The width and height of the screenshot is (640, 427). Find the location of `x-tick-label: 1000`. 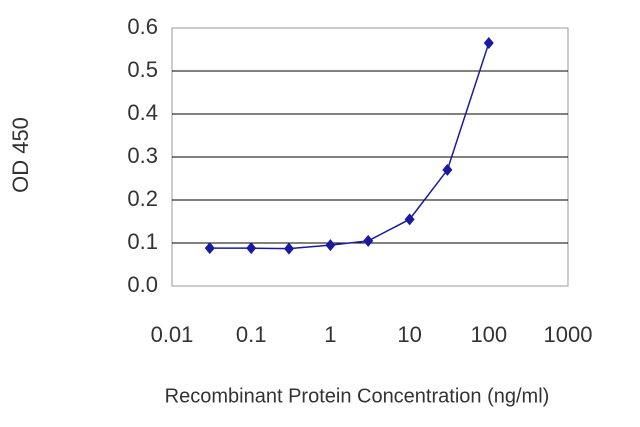

x-tick-label: 1000 is located at coordinates (568, 334).